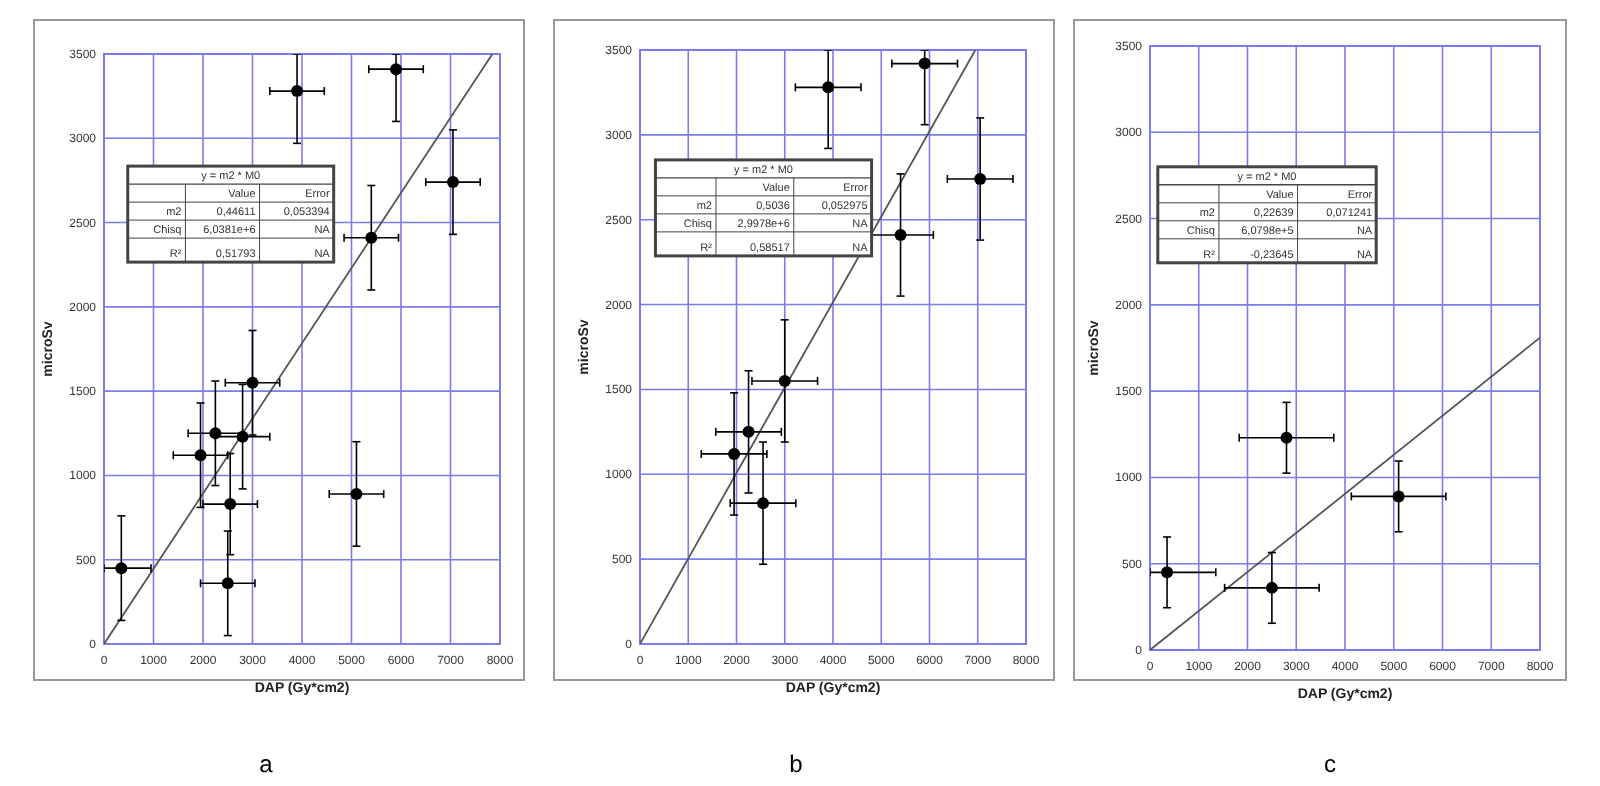 The image size is (1600, 786). I want to click on text: c, so click(1330, 764).